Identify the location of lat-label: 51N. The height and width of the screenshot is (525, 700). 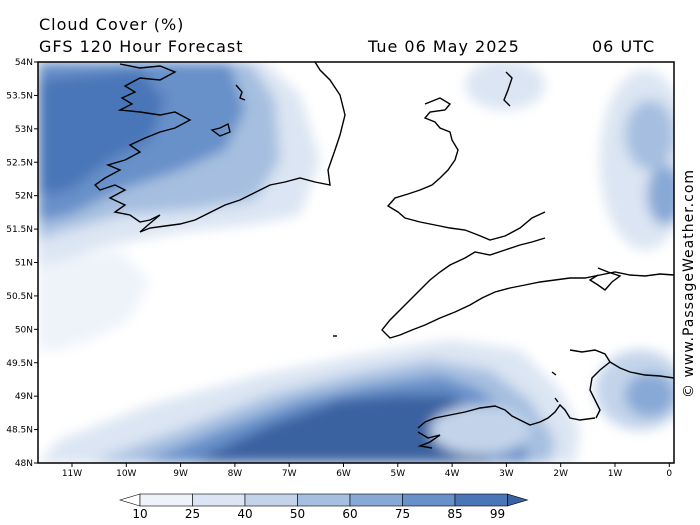
(24, 264).